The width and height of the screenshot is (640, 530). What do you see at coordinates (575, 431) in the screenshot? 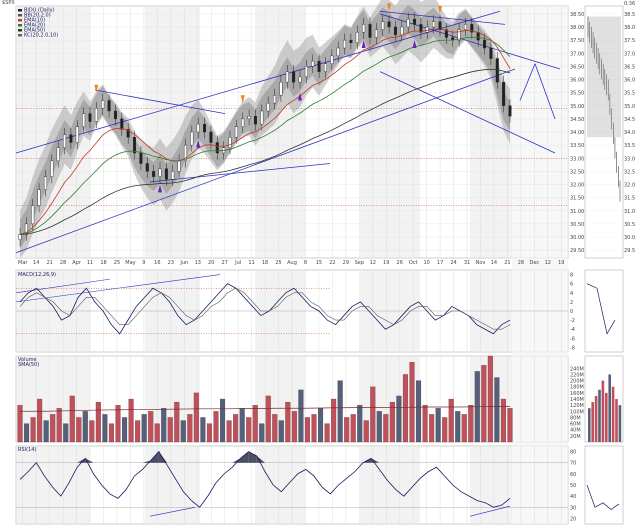
I see `volume-tick-label: 40M` at bounding box center [575, 431].